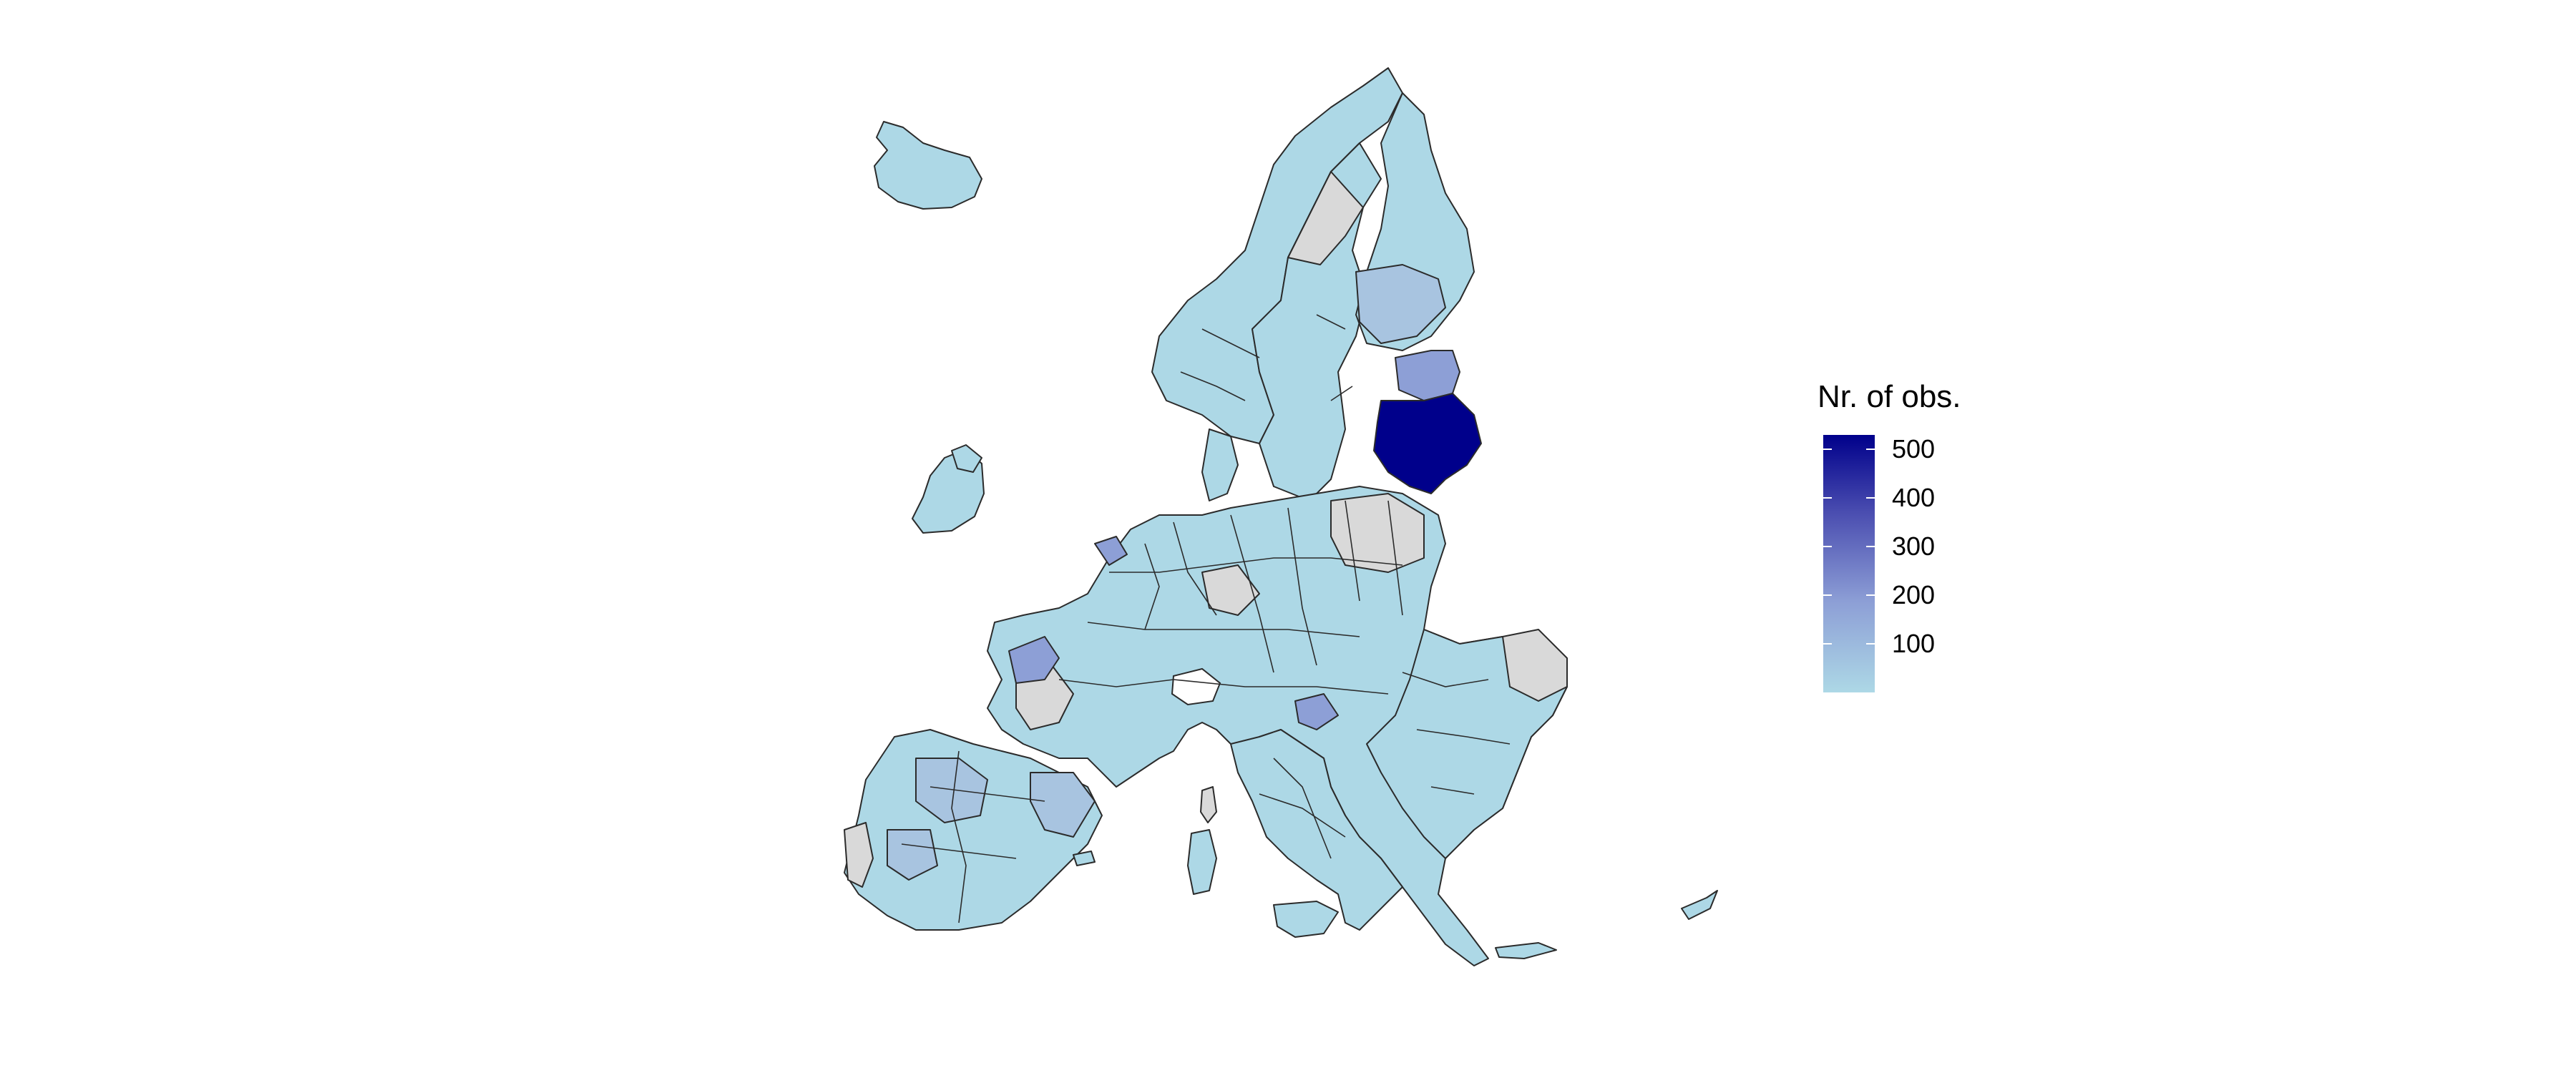 The image size is (2576, 1073). What do you see at coordinates (1889, 396) in the screenshot?
I see `legend-title: Nr. of obs.` at bounding box center [1889, 396].